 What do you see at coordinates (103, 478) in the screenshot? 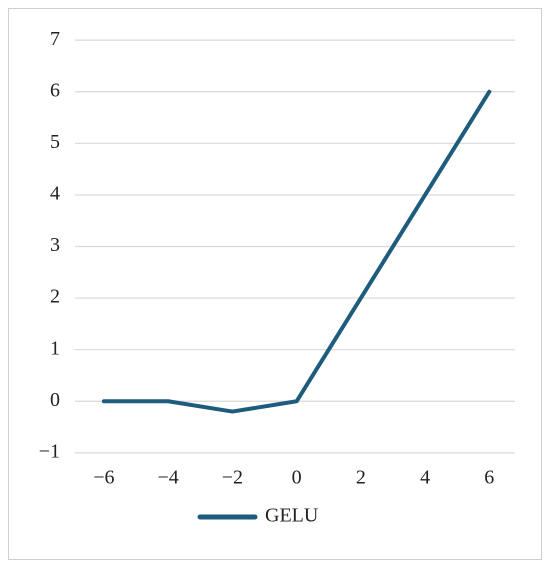
I see `x-tick-label: −6` at bounding box center [103, 478].